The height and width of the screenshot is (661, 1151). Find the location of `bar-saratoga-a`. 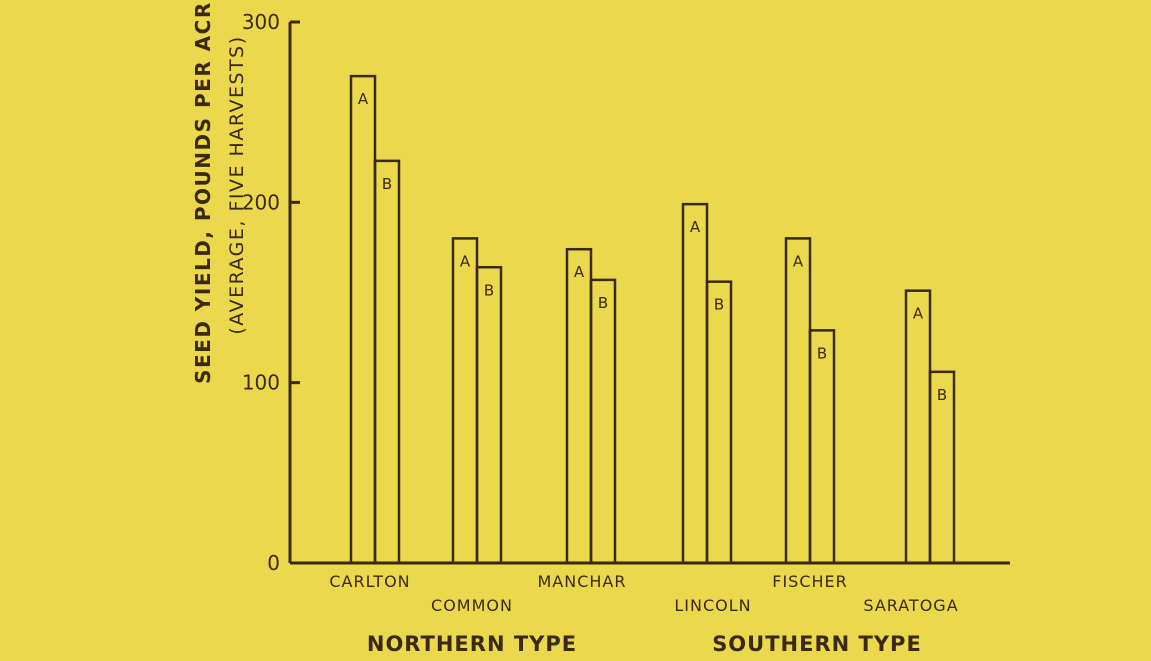

bar-saratoga-a is located at coordinates (918, 427).